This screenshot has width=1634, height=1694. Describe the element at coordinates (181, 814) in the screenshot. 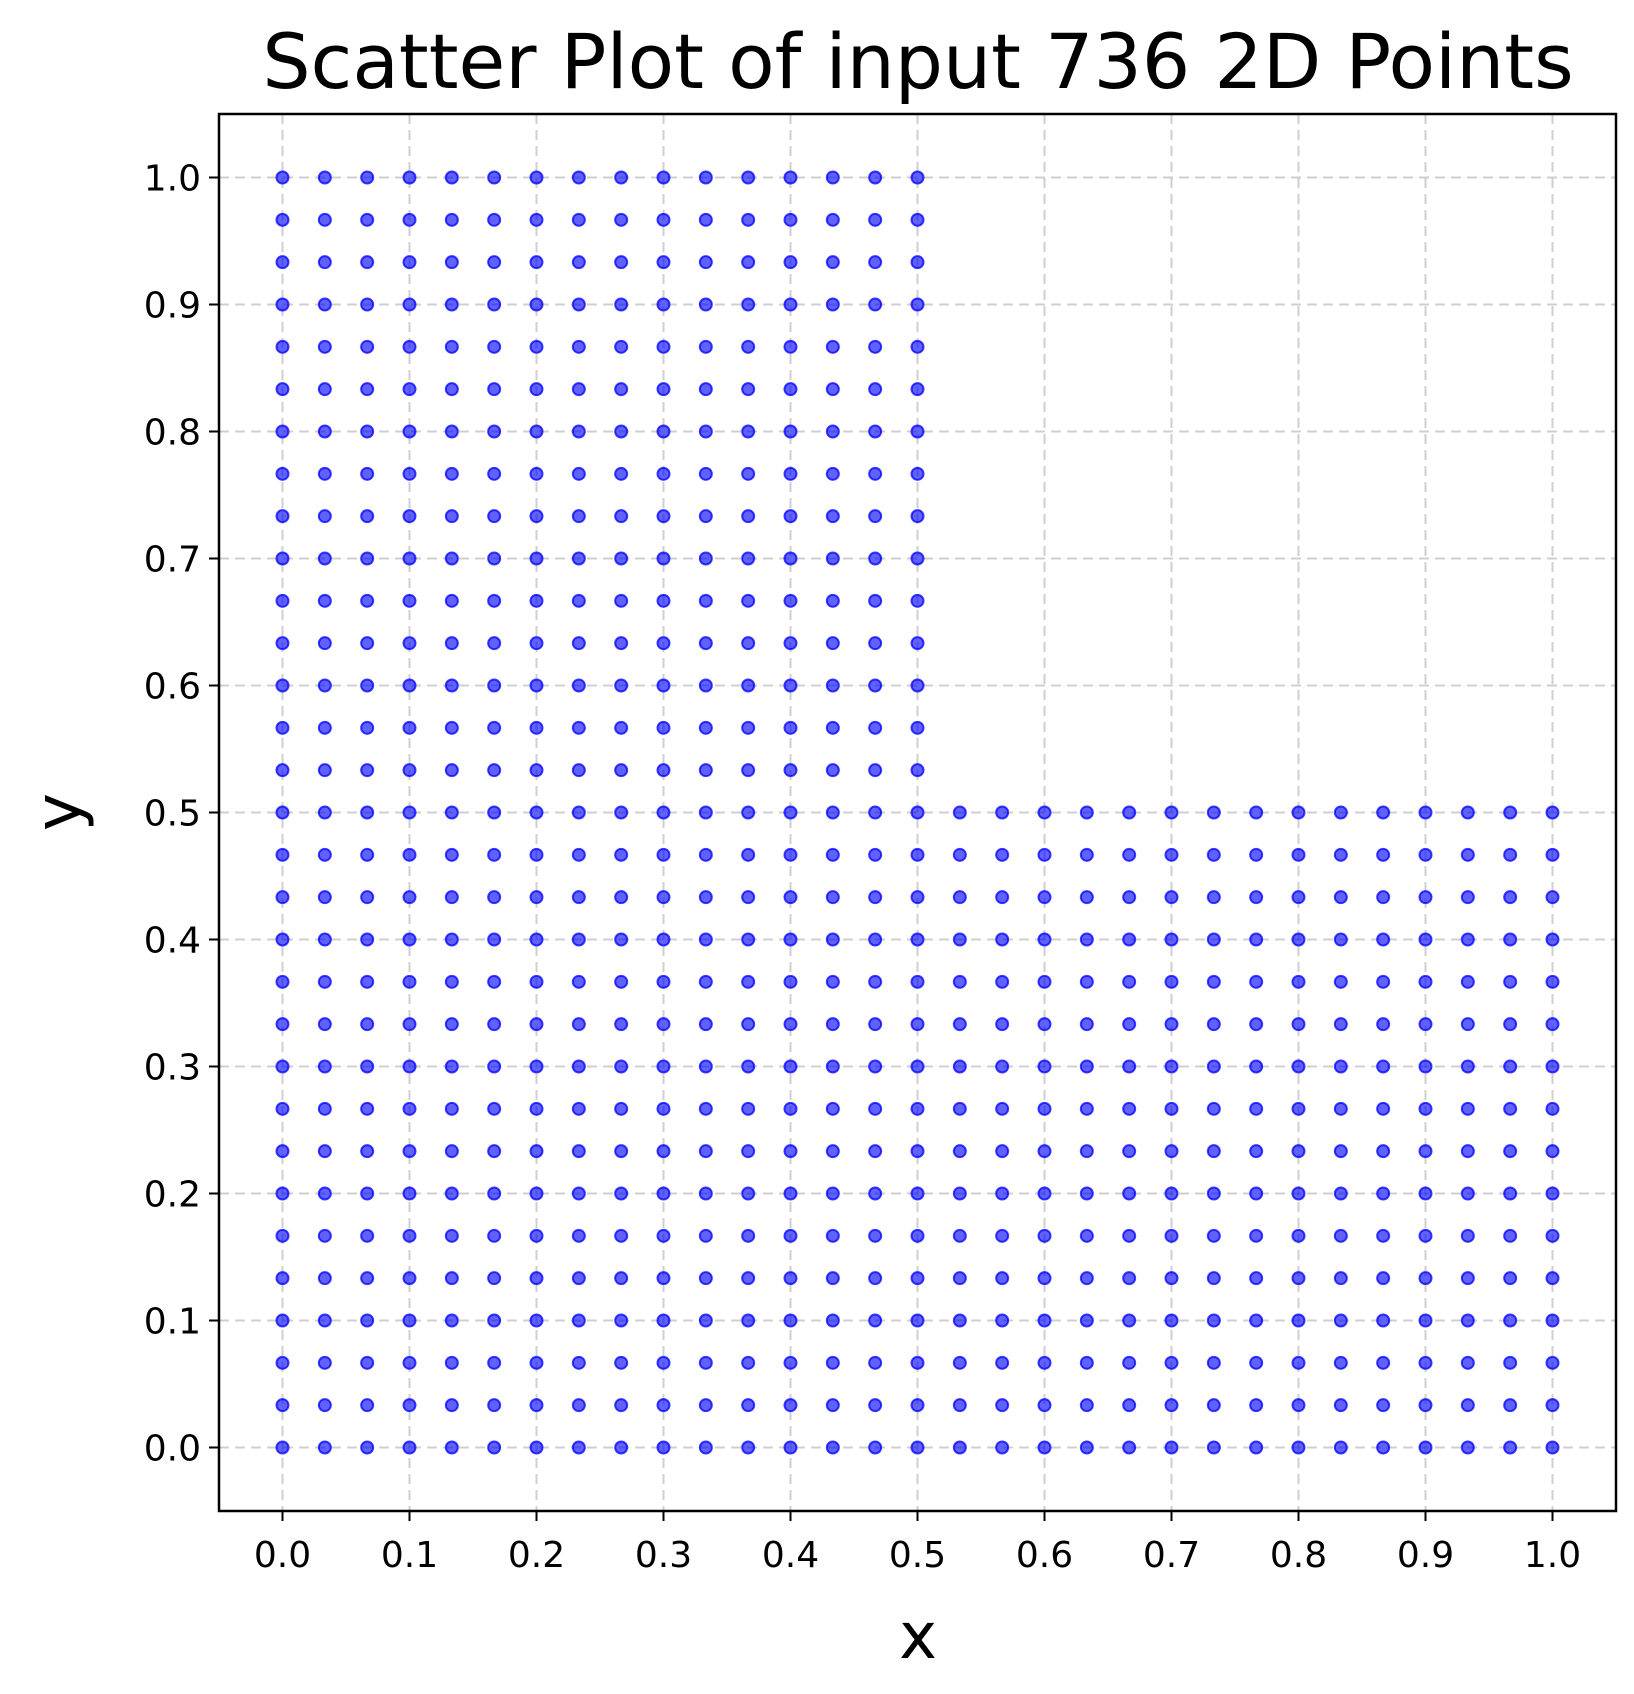

I see `y-axis-ticks: 0.0 0.1 0.2 0.3 0.4 0.5 0.6 0.7 0.8 0.9 1.0` at that location.